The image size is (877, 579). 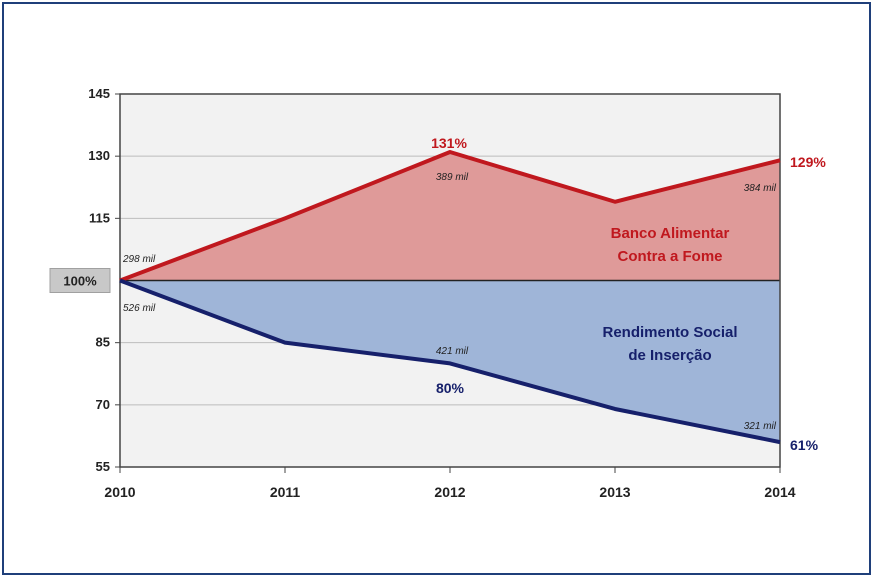 I want to click on x-tick-label: 2012, so click(x=449, y=492).